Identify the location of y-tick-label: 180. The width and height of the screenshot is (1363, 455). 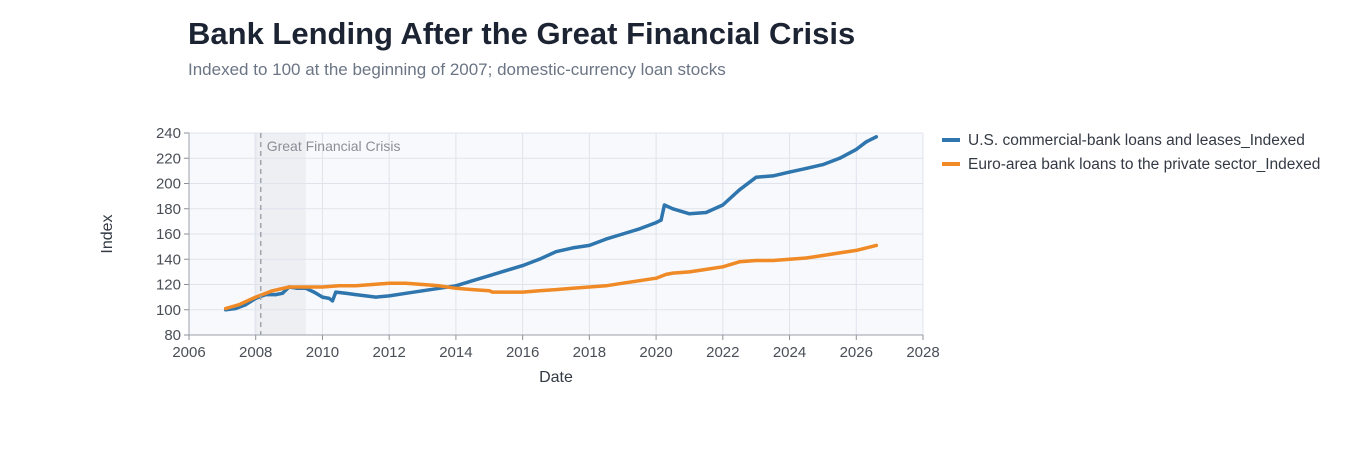
(168, 209).